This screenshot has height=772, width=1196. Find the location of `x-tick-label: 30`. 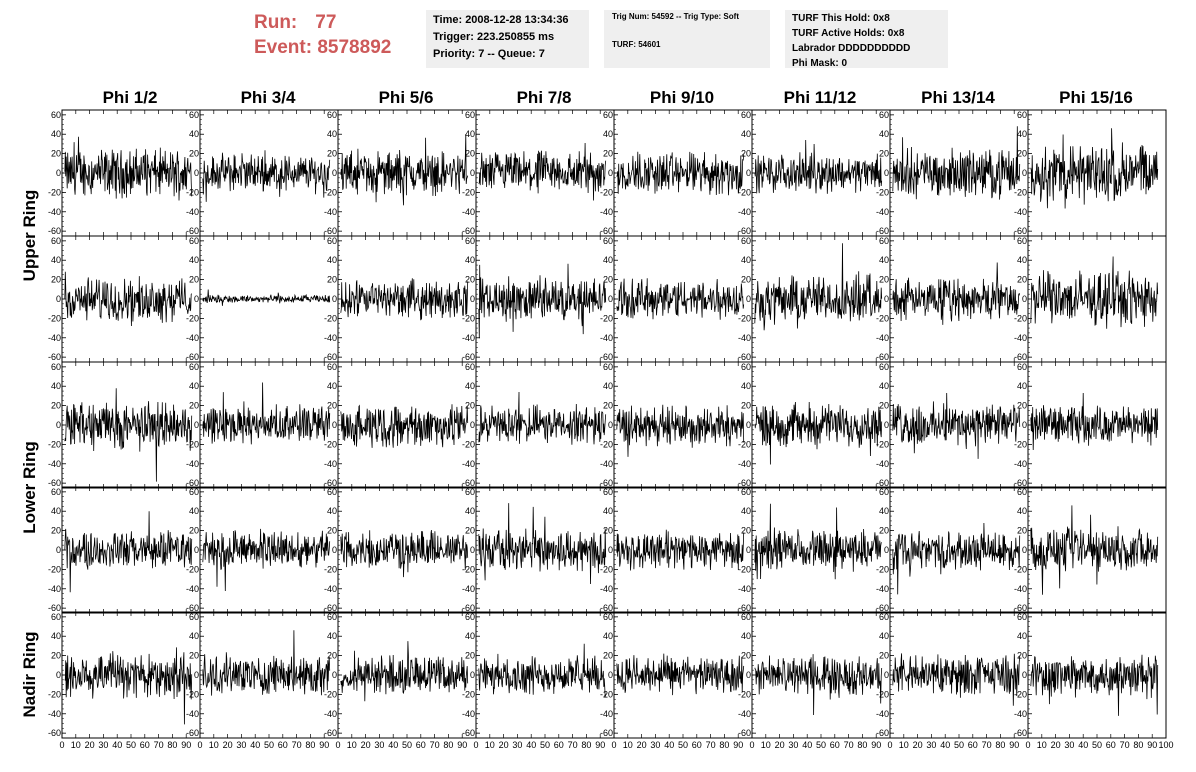

x-tick-label: 30 is located at coordinates (1069, 745).